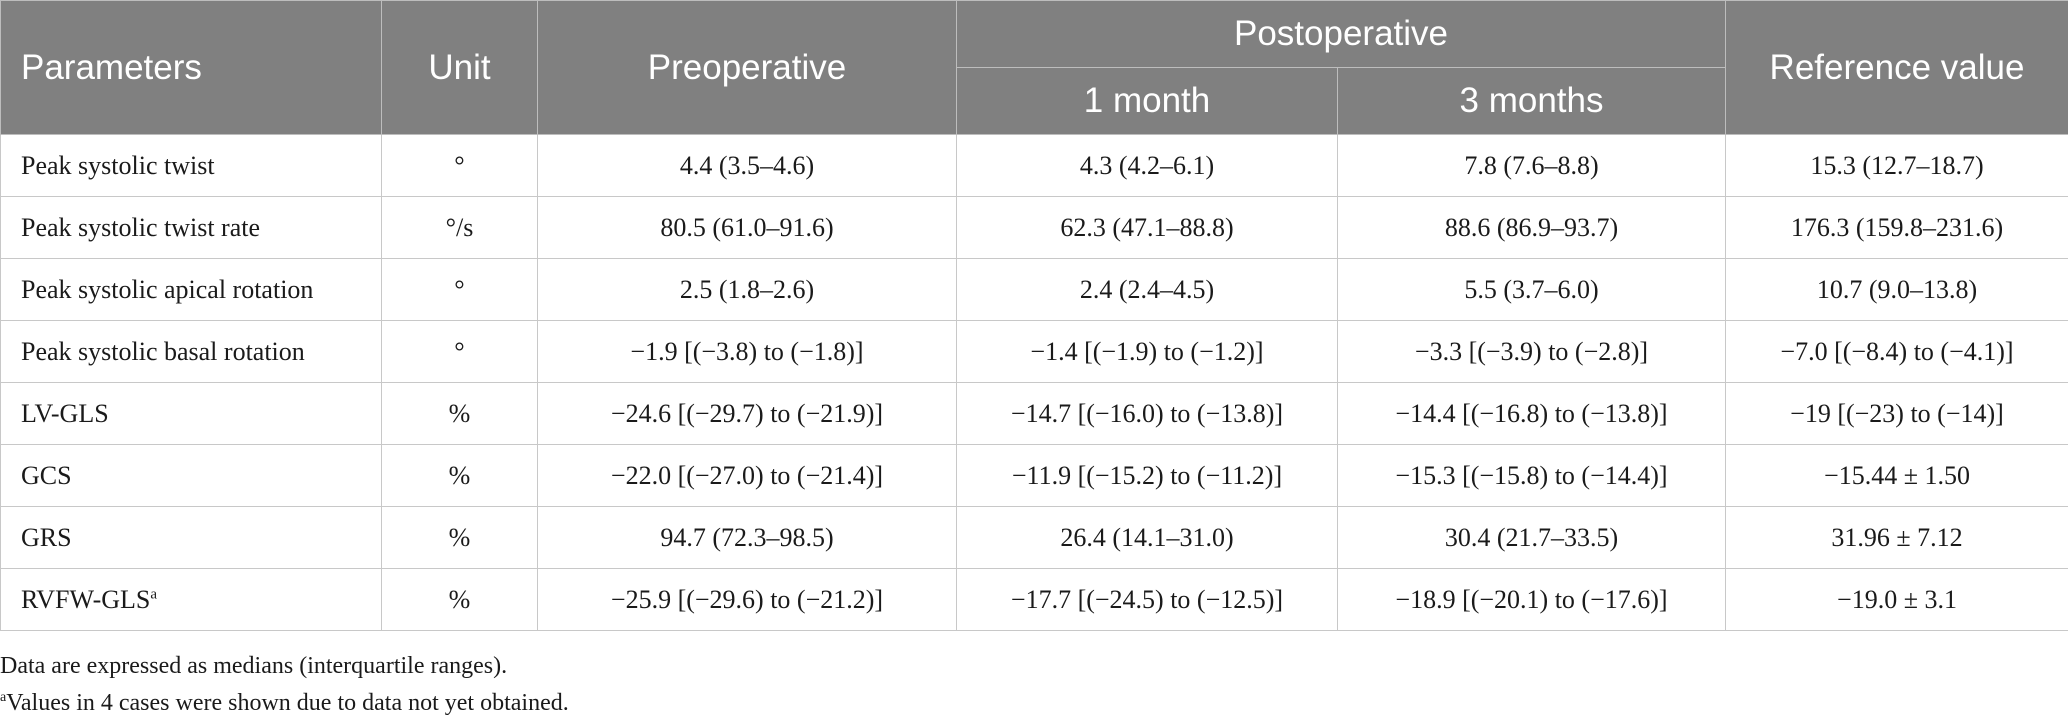 This screenshot has height=727, width=2068. I want to click on cell-parameter: GRS, so click(191, 537).